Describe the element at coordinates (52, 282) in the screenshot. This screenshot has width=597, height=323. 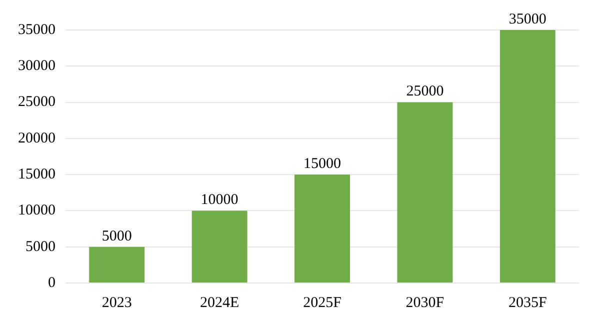
I see `y-tick-label: 0` at that location.